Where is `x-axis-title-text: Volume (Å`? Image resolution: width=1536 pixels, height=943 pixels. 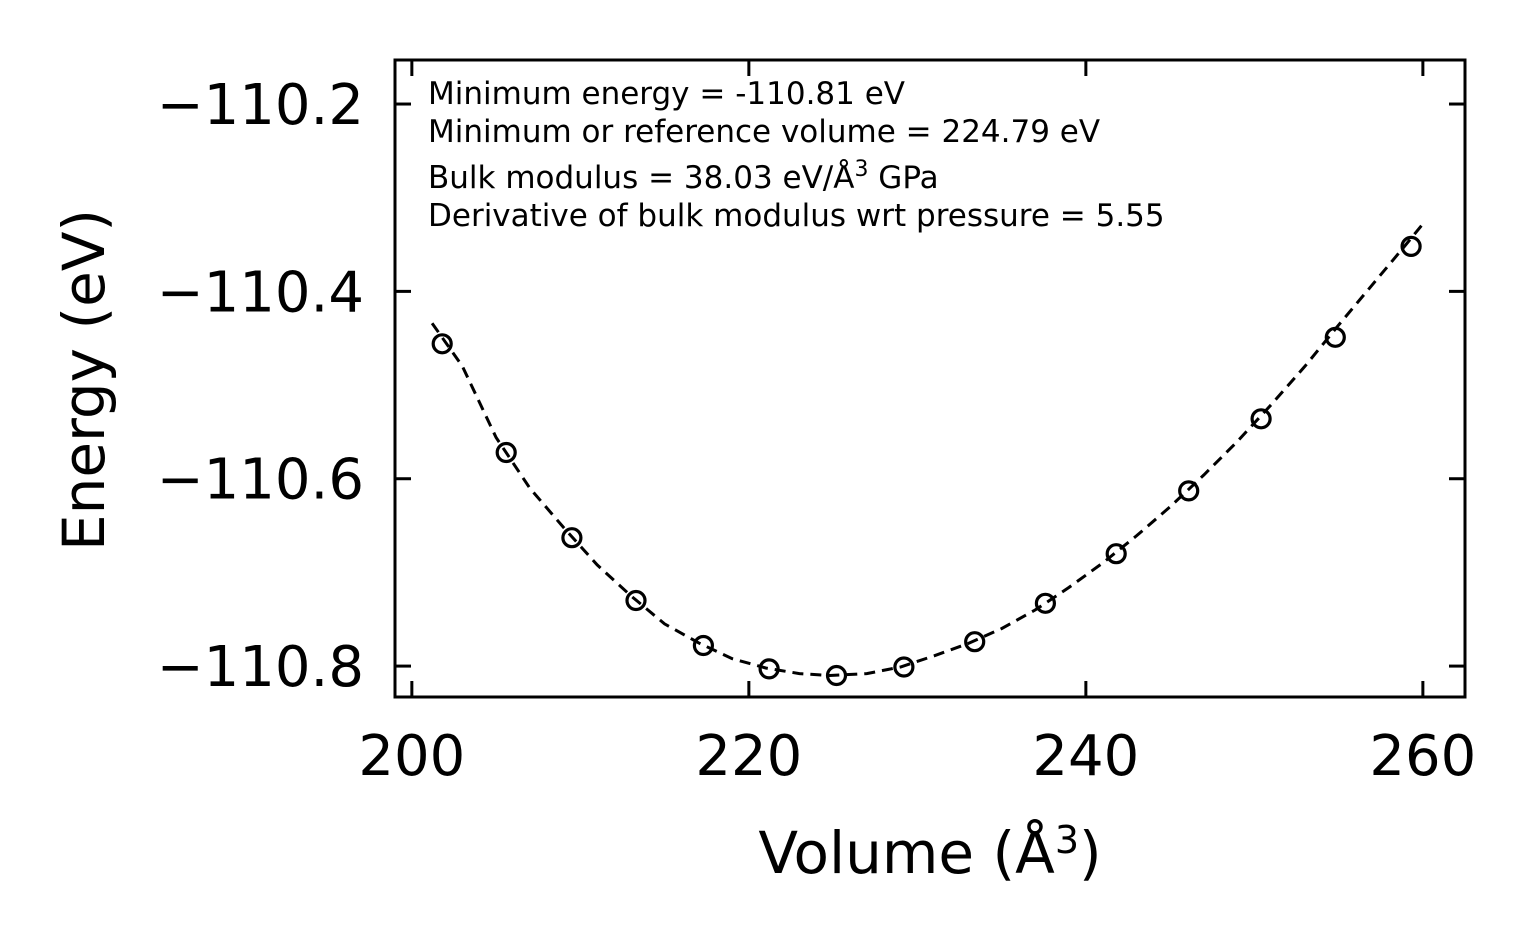
x-axis-title-text: Volume (Å is located at coordinates (906, 852).